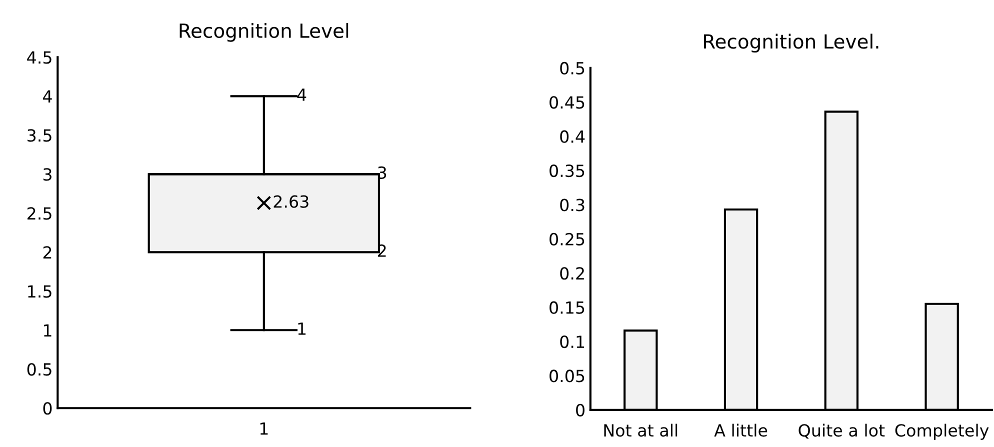 This screenshot has height=447, width=994. I want to click on y-tick-label: 1.5, so click(40, 291).